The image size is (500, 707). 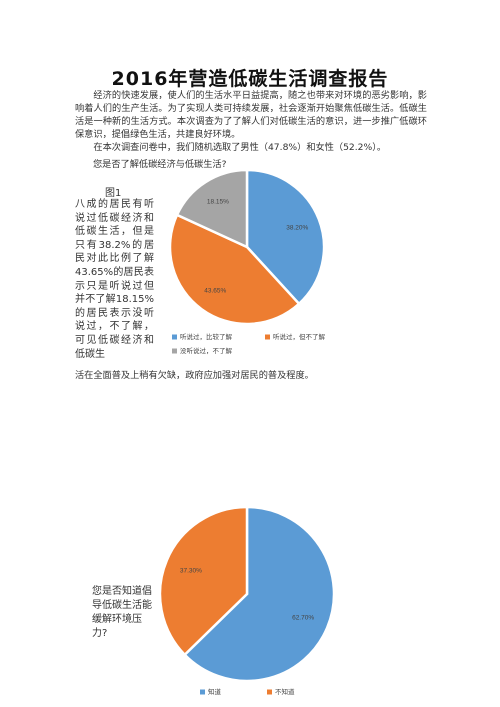 I want to click on pie1-data-label-1: 38.20%, so click(x=297, y=227).